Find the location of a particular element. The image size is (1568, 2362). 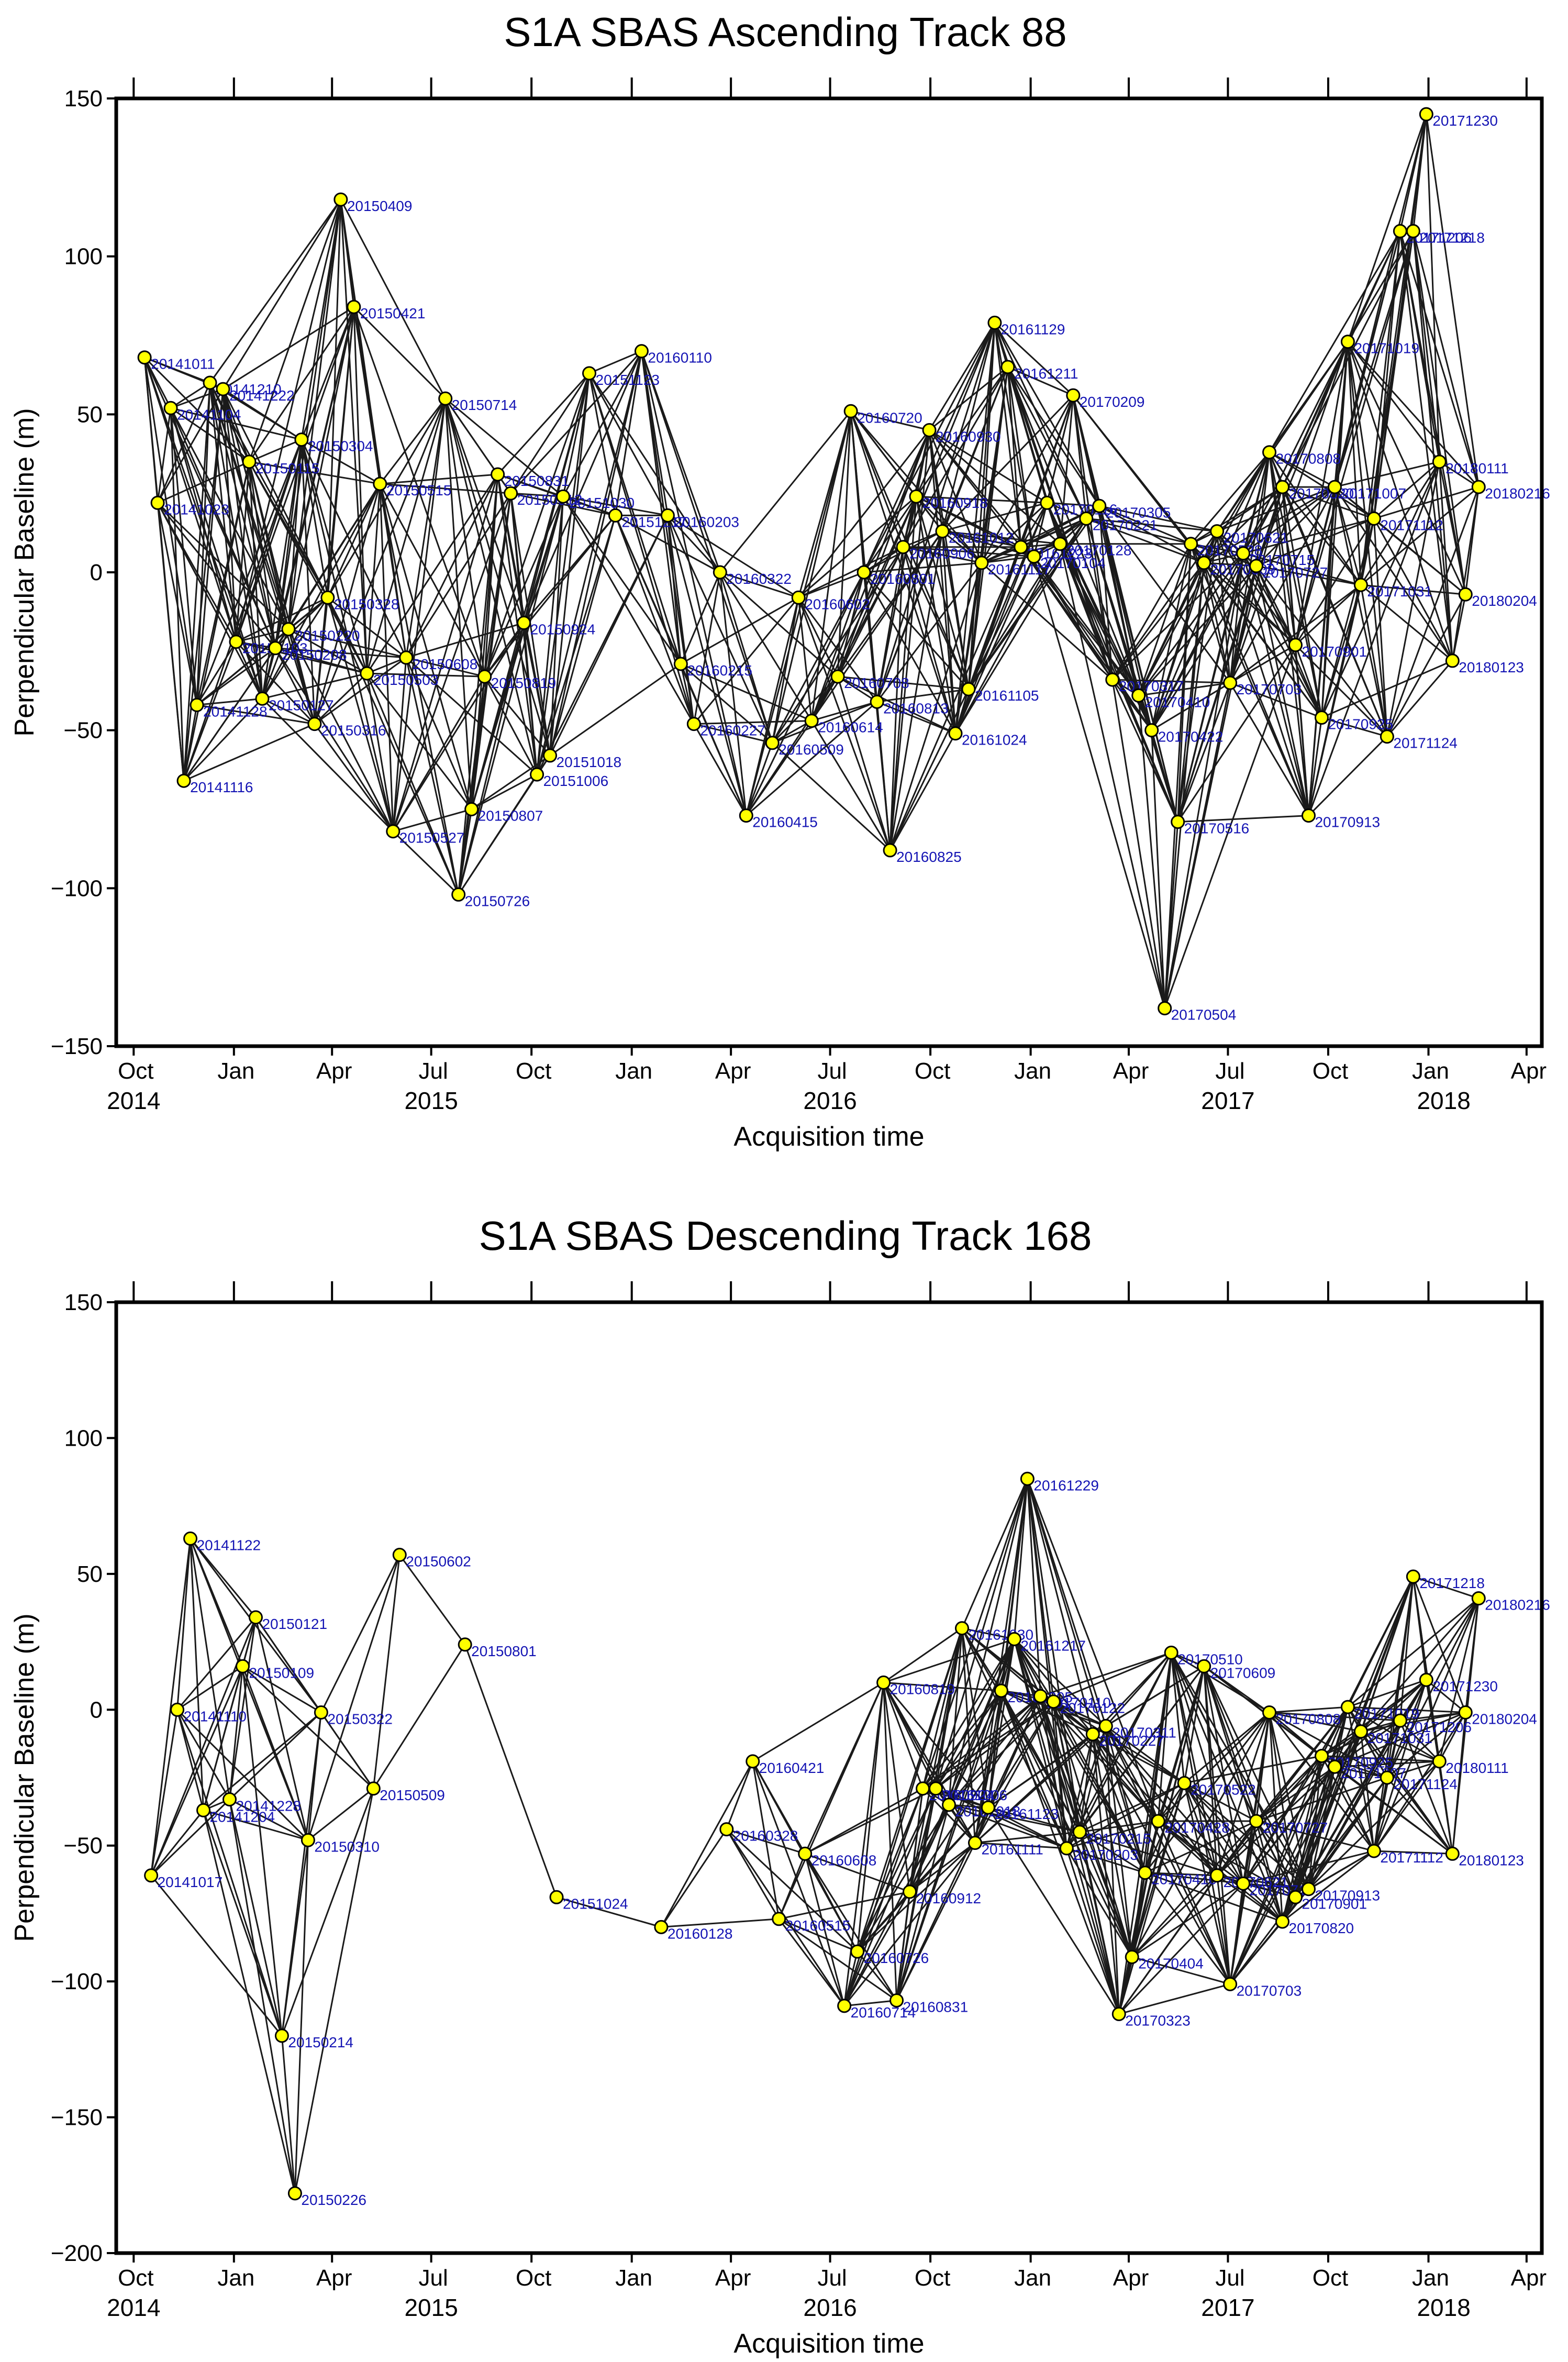

y-tick-label: −50 is located at coordinates (83, 1846).